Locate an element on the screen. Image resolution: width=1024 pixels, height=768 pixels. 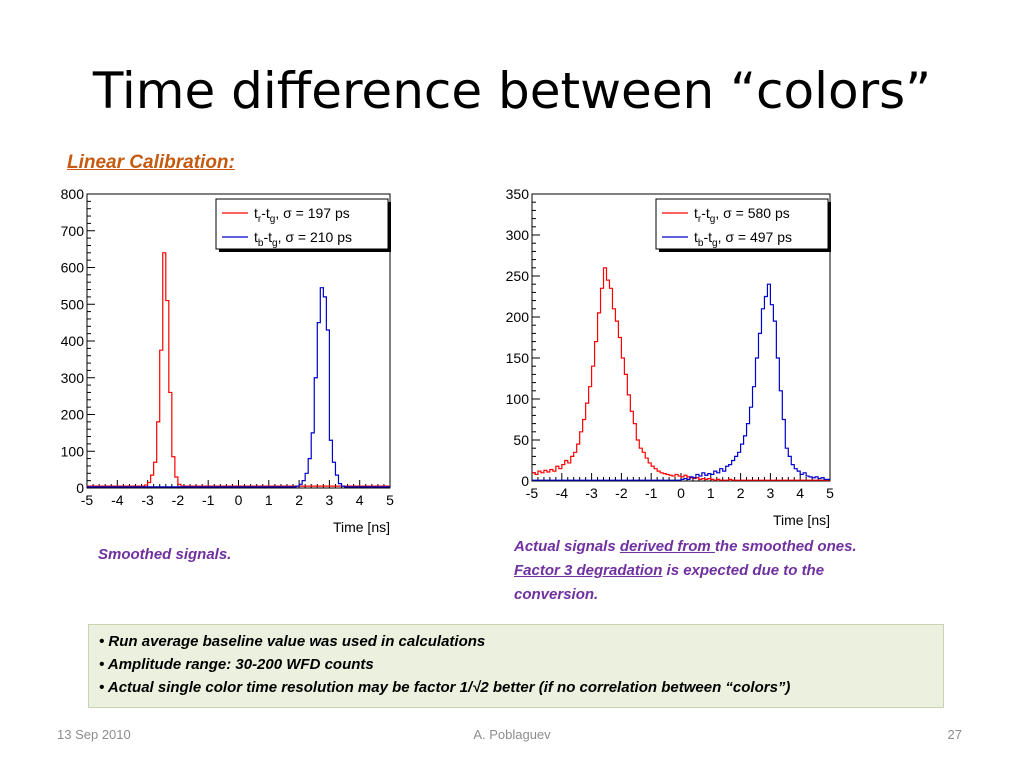
legend-text-part: , σ = 580 ps is located at coordinates (752, 213).